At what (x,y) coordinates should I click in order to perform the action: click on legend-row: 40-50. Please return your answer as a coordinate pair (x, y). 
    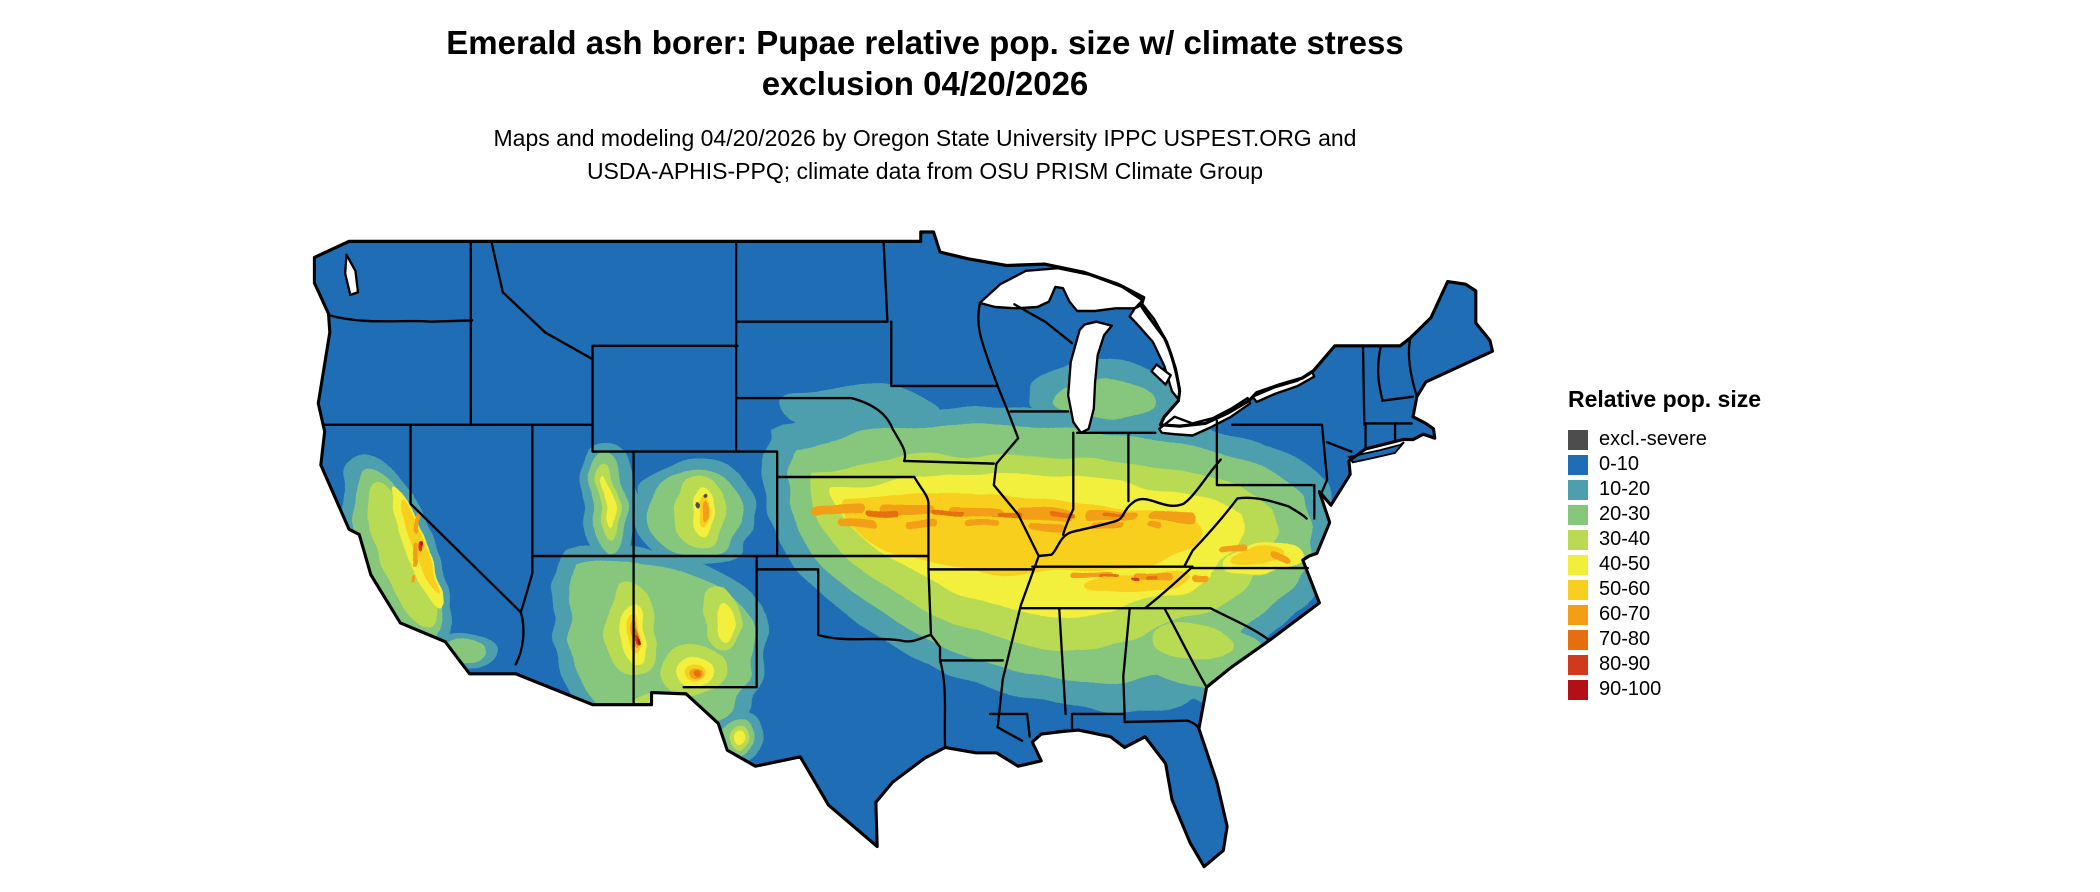
    Looking at the image, I should click on (1664, 564).